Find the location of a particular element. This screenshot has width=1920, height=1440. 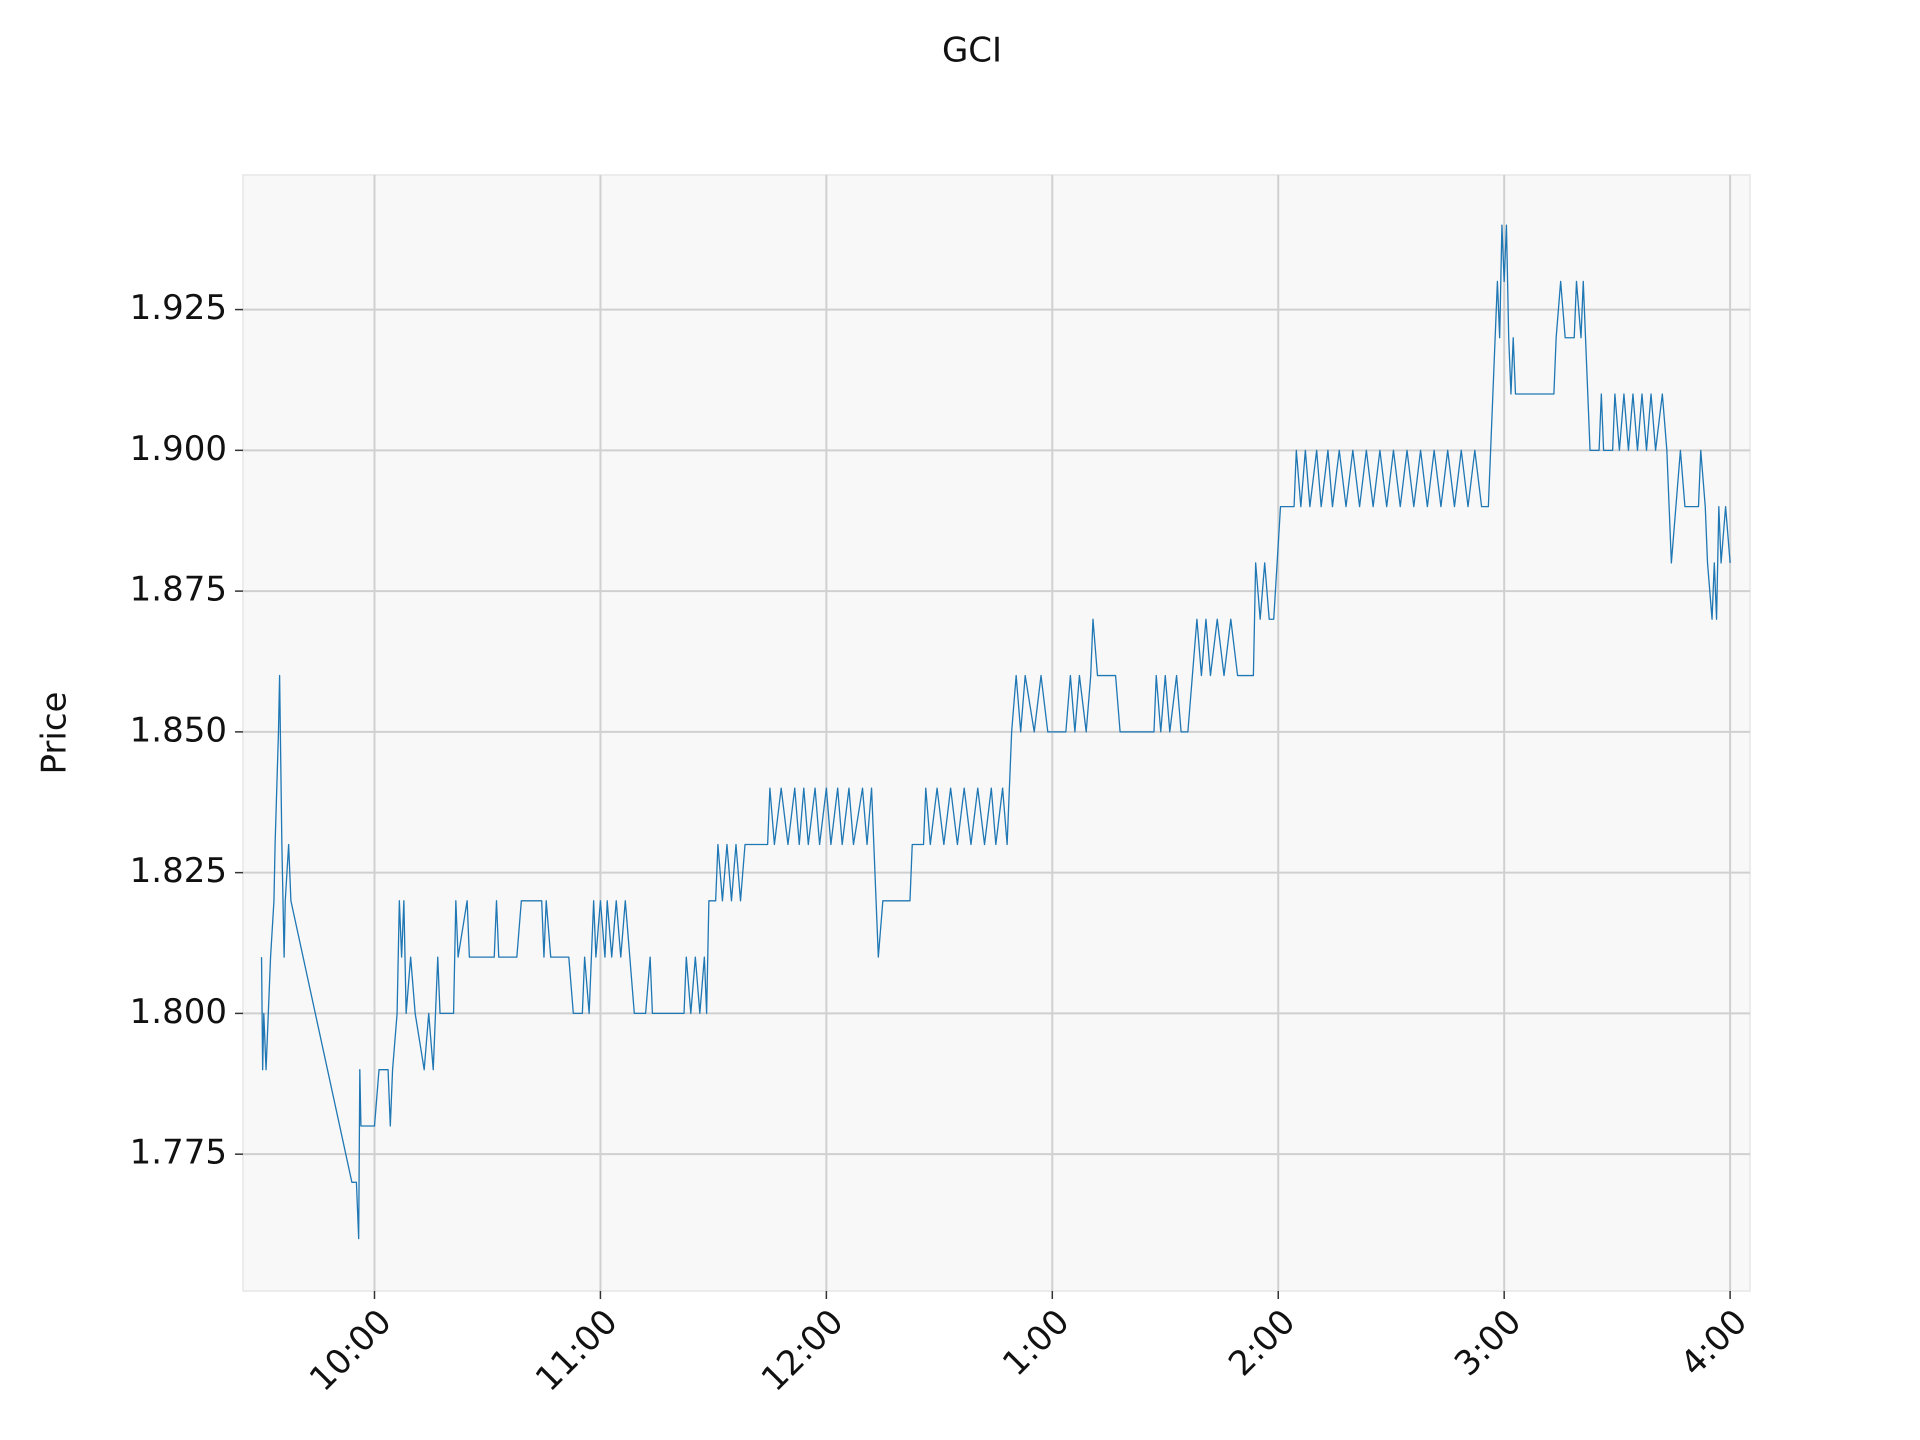

x-tick-label: 11:00 is located at coordinates (577, 1351).